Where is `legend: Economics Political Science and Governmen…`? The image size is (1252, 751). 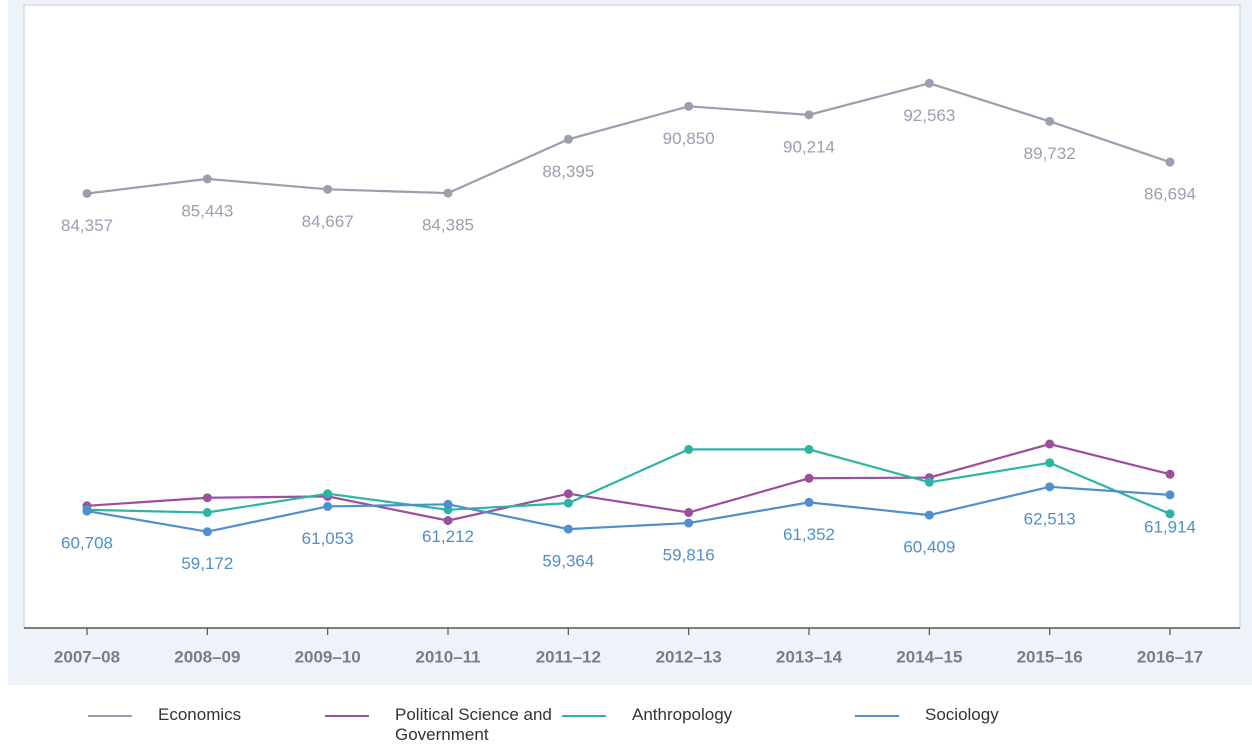
legend: Economics Political Science and Governmen… is located at coordinates (626, 728).